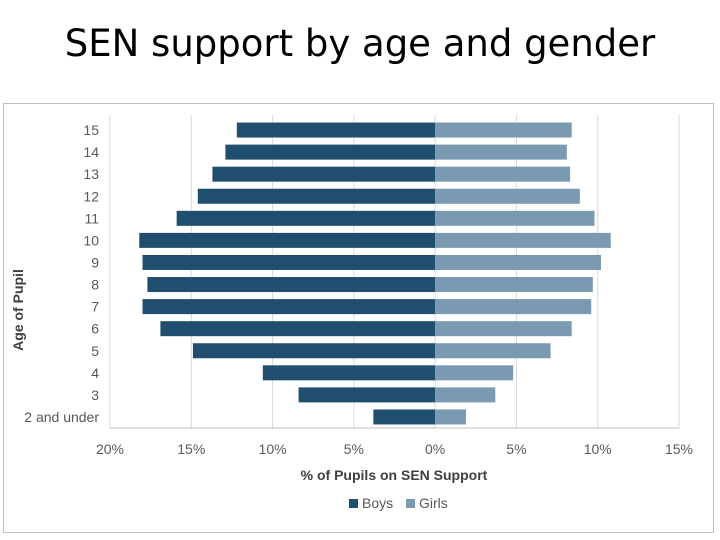 The image size is (720, 540). I want to click on y-tick-label: 11, so click(91, 218).